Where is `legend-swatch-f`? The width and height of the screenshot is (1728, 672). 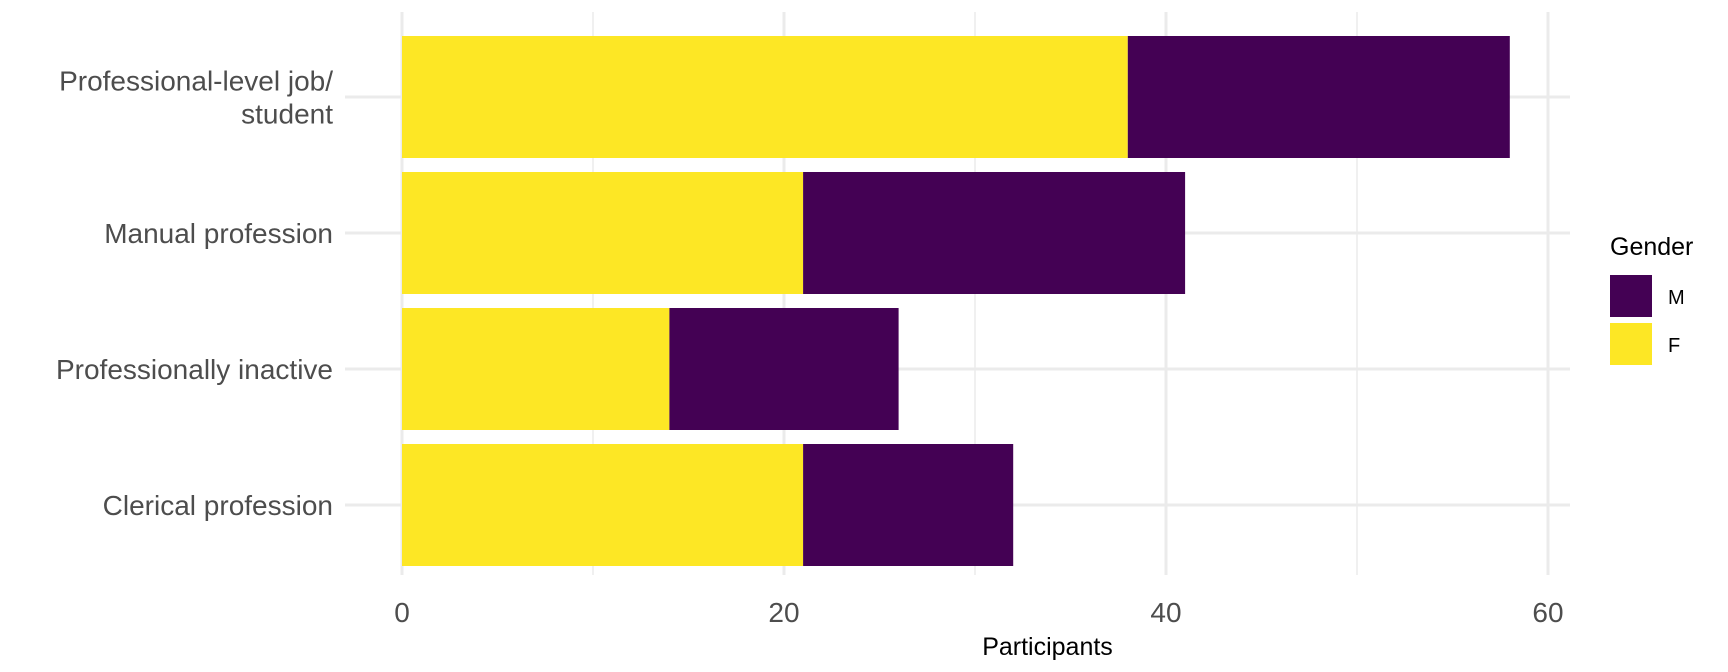
legend-swatch-f is located at coordinates (1631, 344).